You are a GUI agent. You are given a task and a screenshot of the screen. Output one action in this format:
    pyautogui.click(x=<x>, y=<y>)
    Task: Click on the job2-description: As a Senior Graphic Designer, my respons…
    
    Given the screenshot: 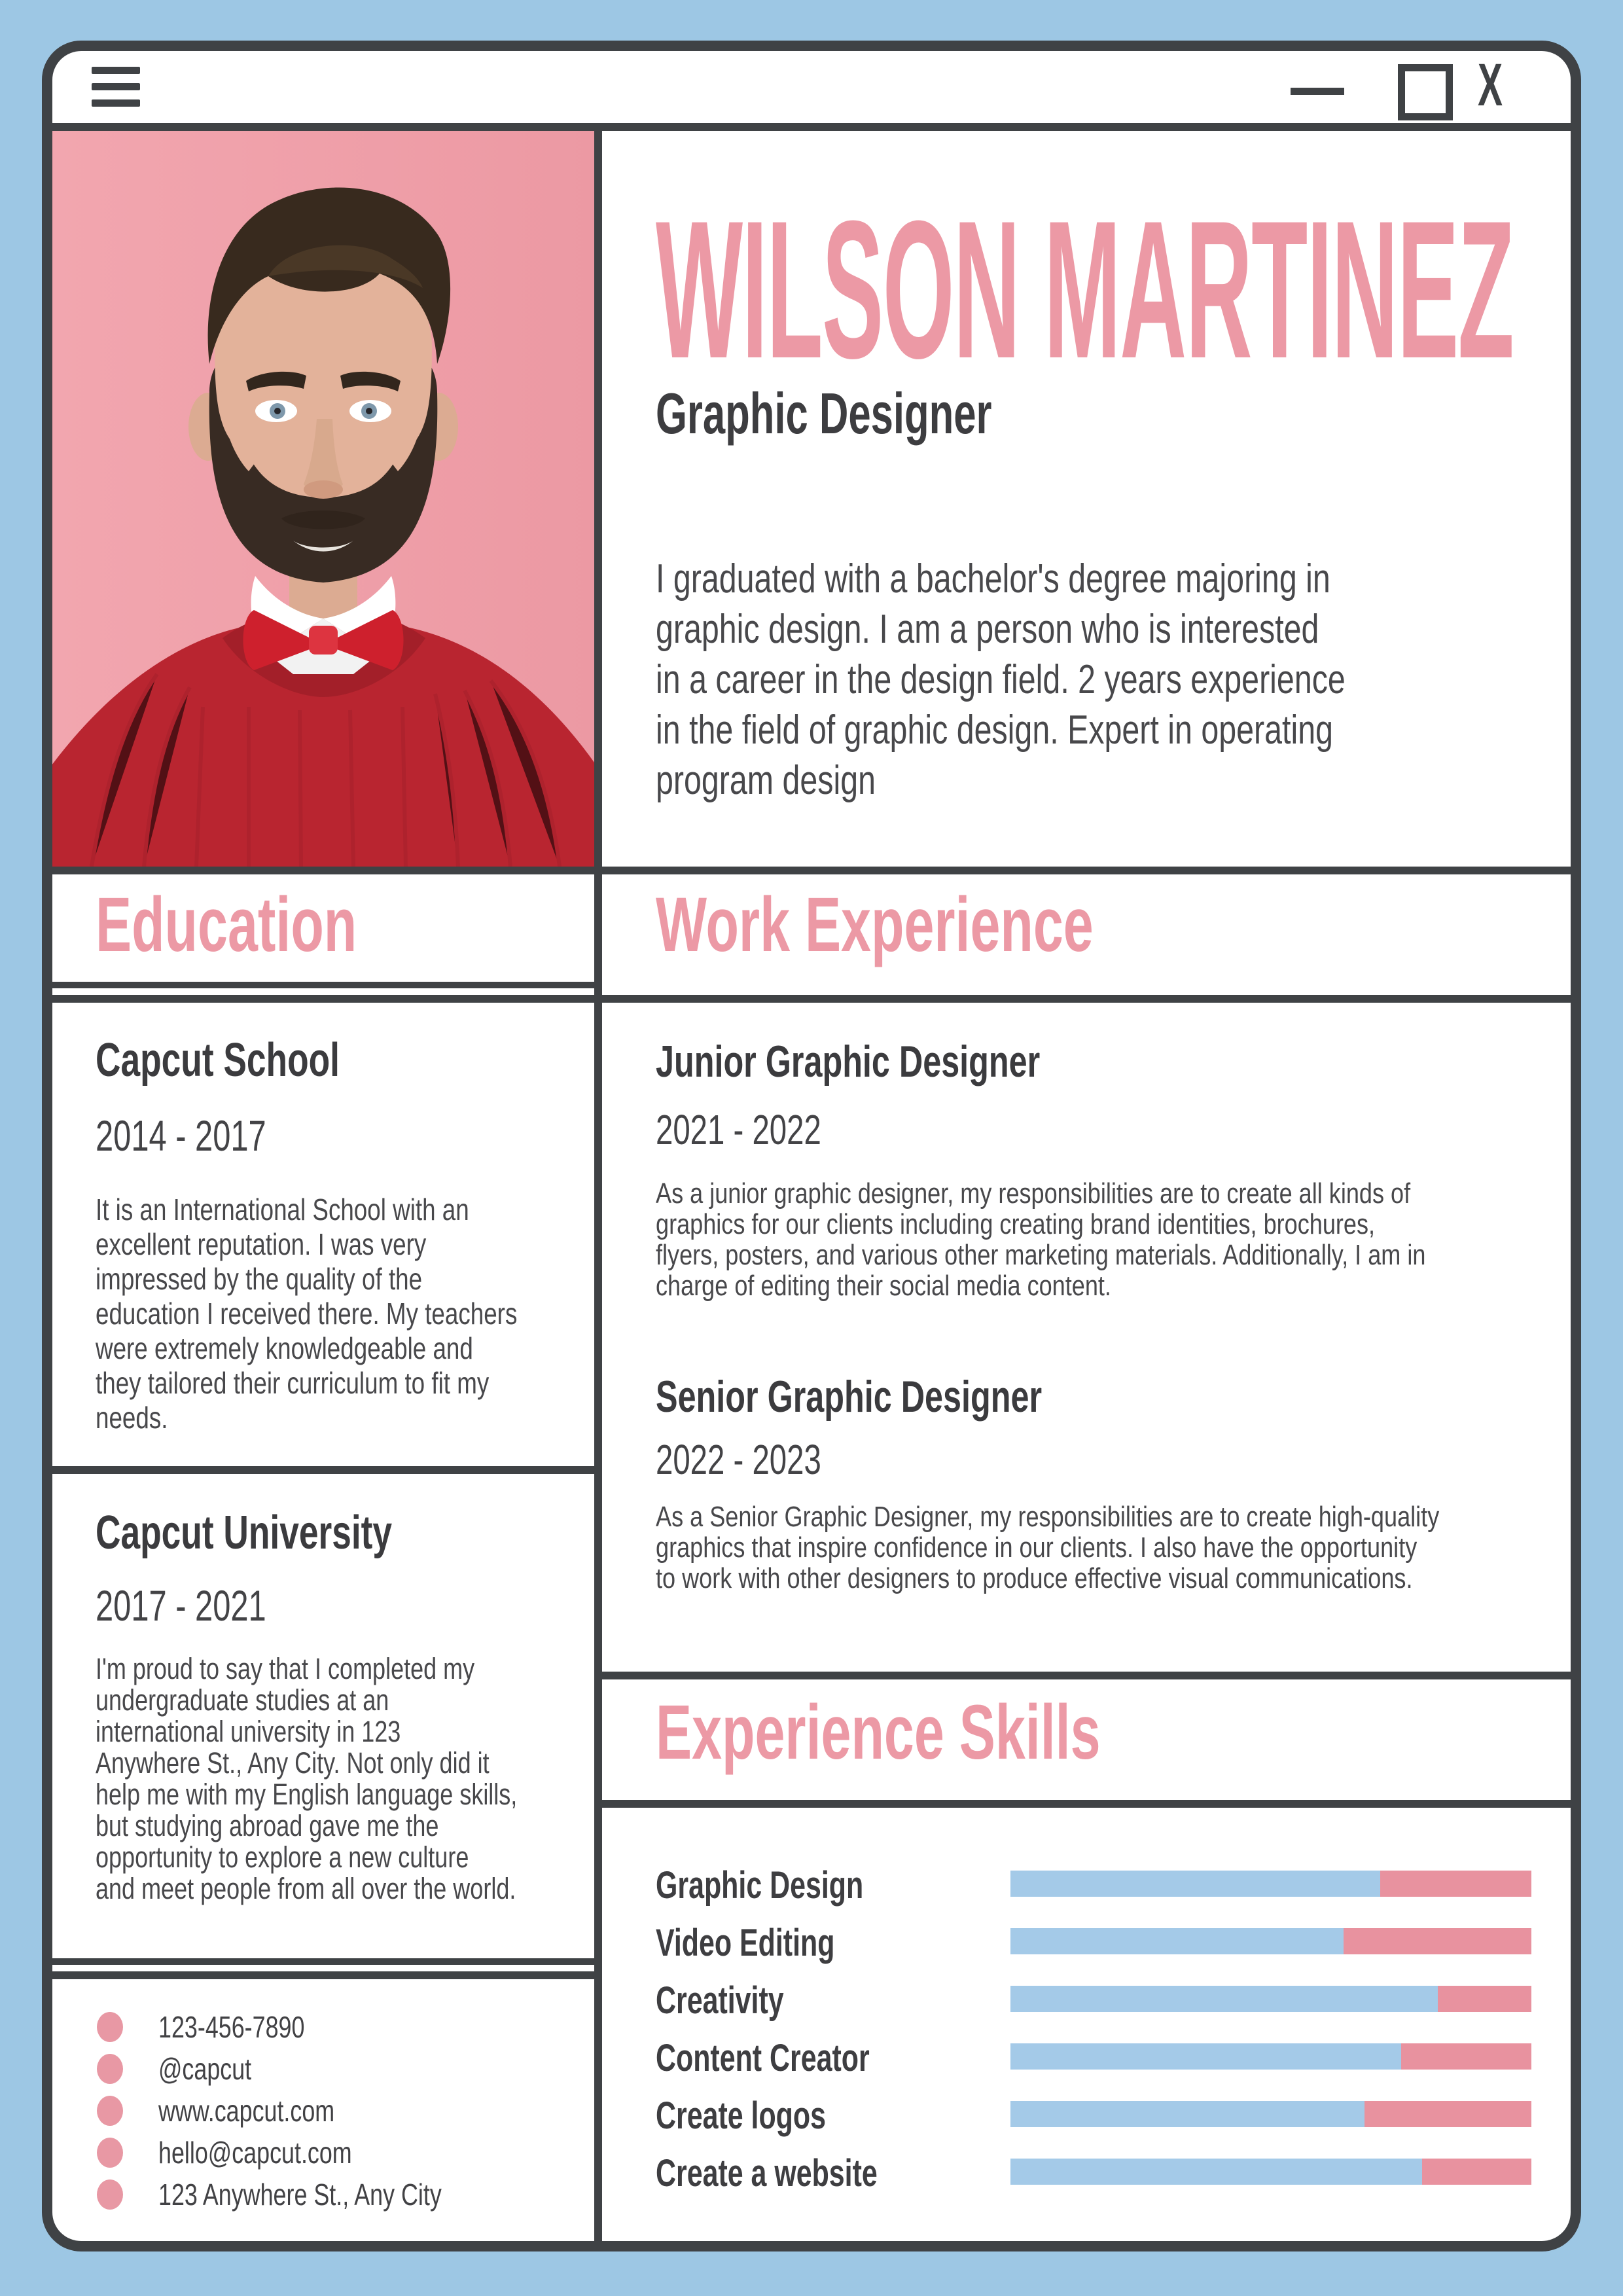 What is the action you would take?
    pyautogui.click(x=1048, y=1547)
    